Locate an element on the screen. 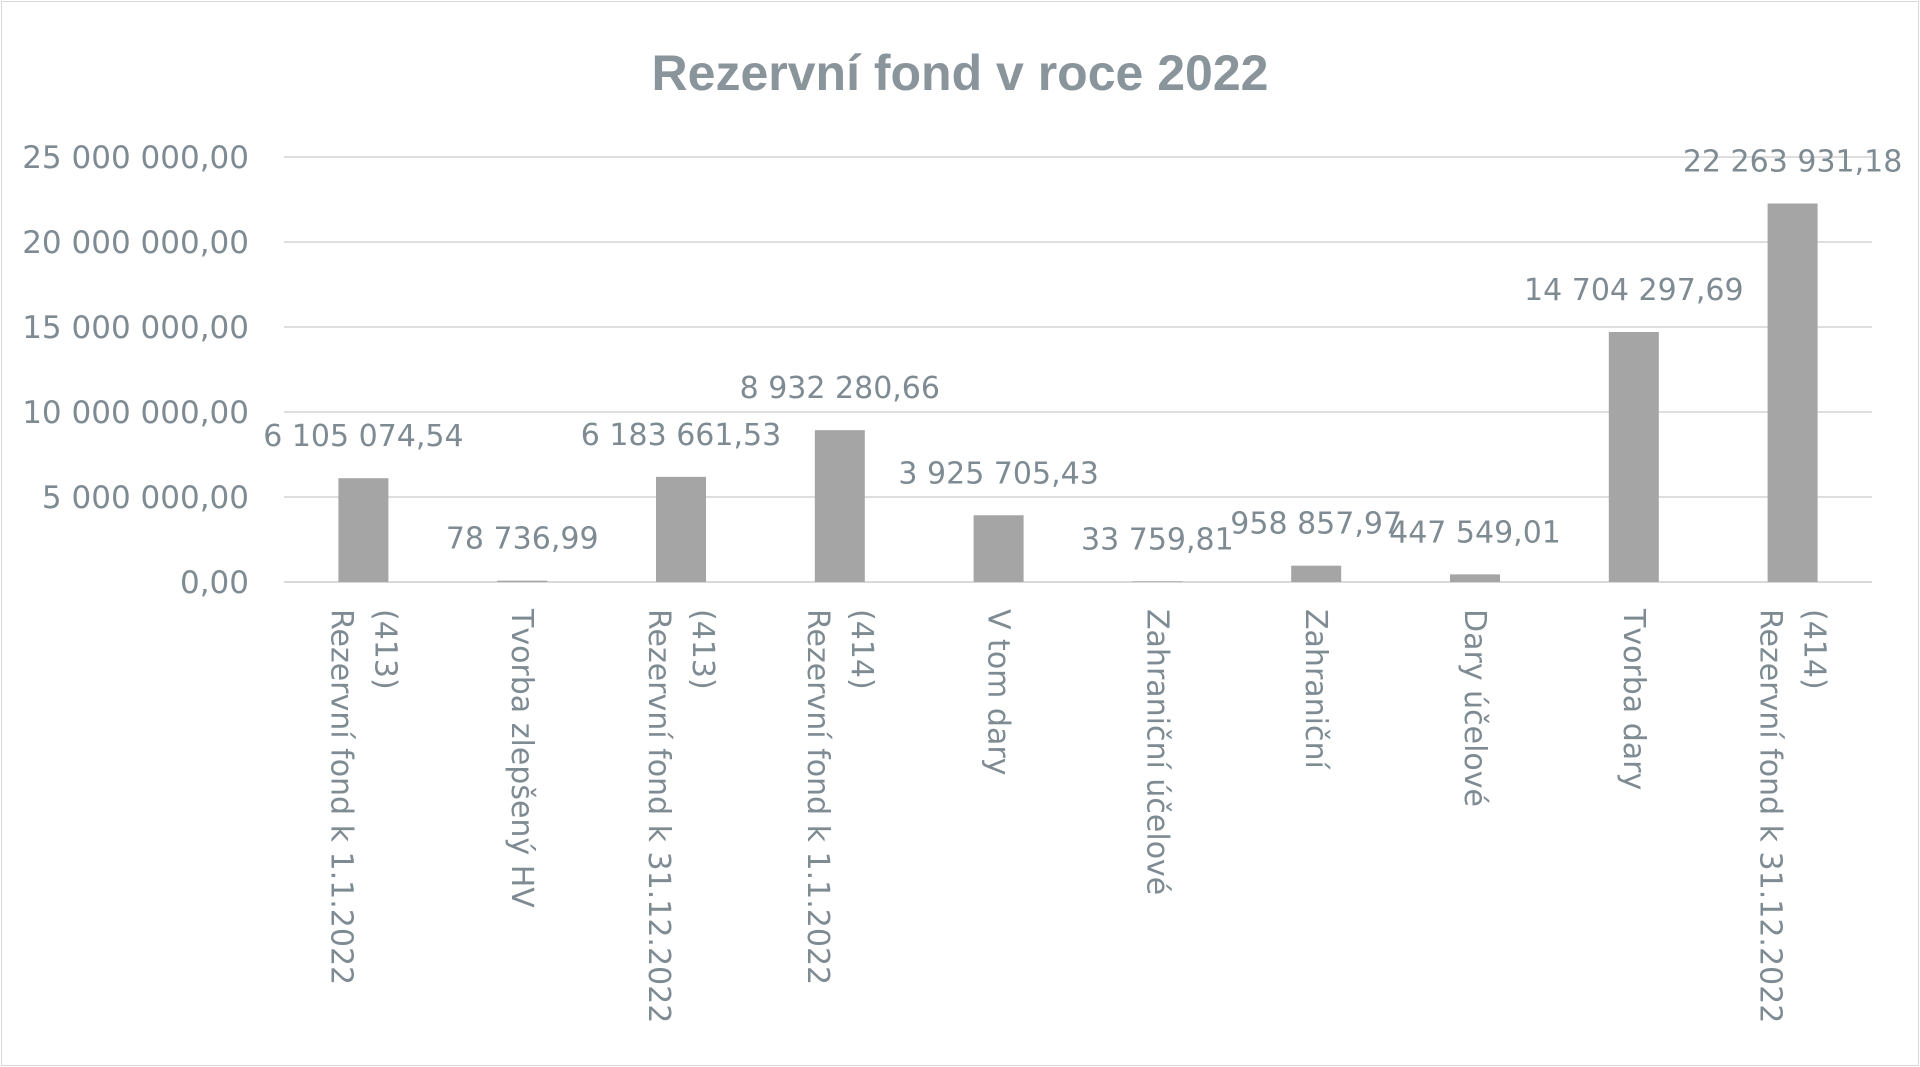 The width and height of the screenshot is (1920, 1067). category-label: Rezervní fond k 31.12.2022 (413) is located at coordinates (680, 816).